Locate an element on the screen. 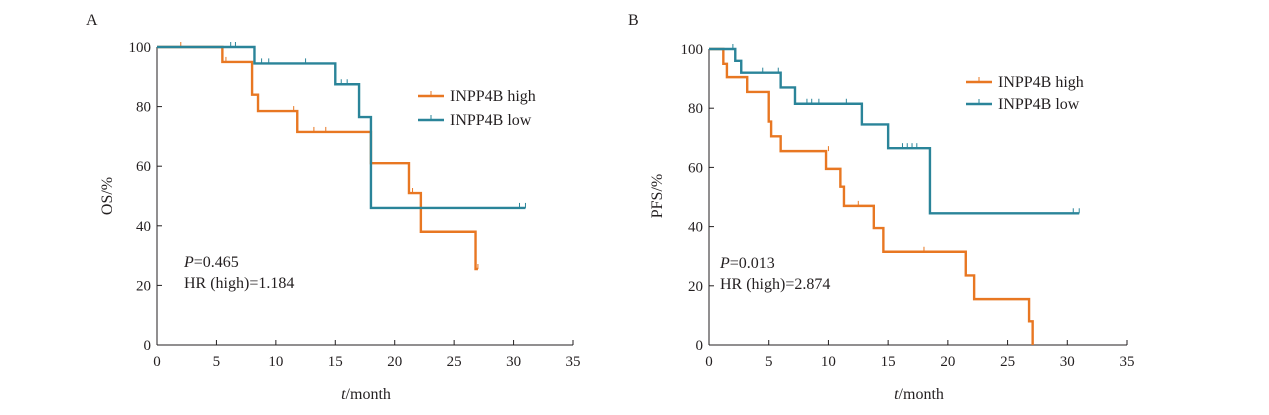 The image size is (1269, 415). panel-b-y-tick-label: 40 is located at coordinates (695, 228).